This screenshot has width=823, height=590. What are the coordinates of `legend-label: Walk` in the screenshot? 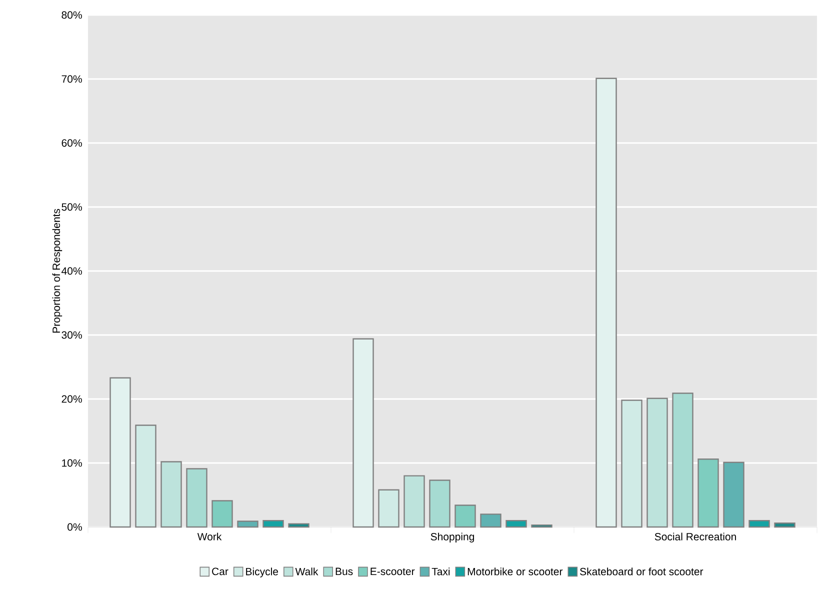 It's located at (306, 572).